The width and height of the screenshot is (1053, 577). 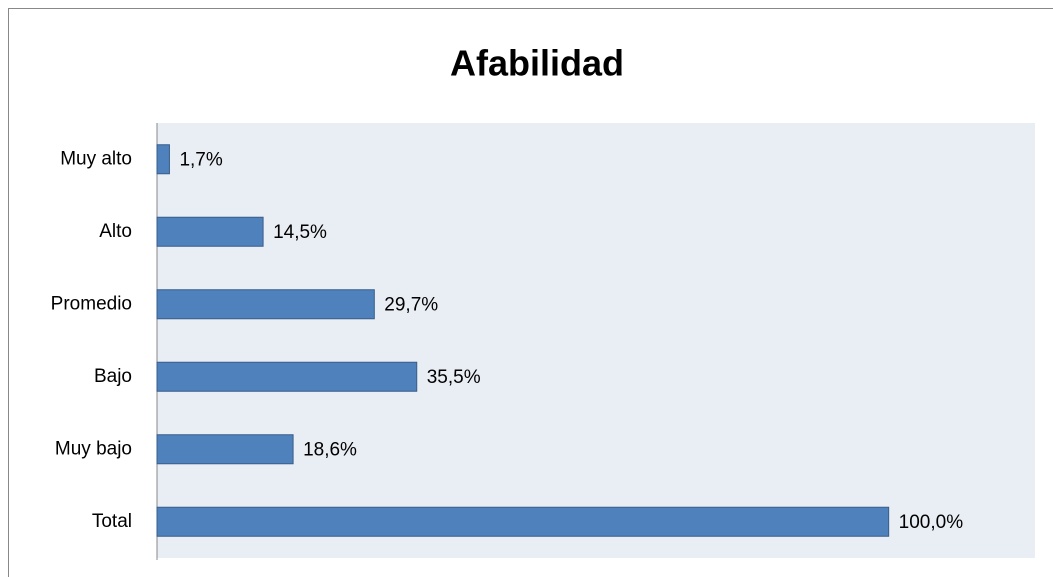 What do you see at coordinates (113, 376) in the screenshot?
I see `y-tick-label: Bajo` at bounding box center [113, 376].